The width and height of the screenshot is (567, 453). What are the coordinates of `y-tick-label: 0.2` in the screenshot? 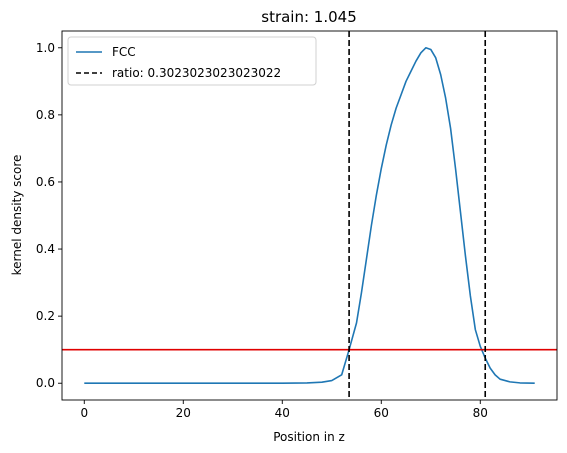 It's located at (45, 316).